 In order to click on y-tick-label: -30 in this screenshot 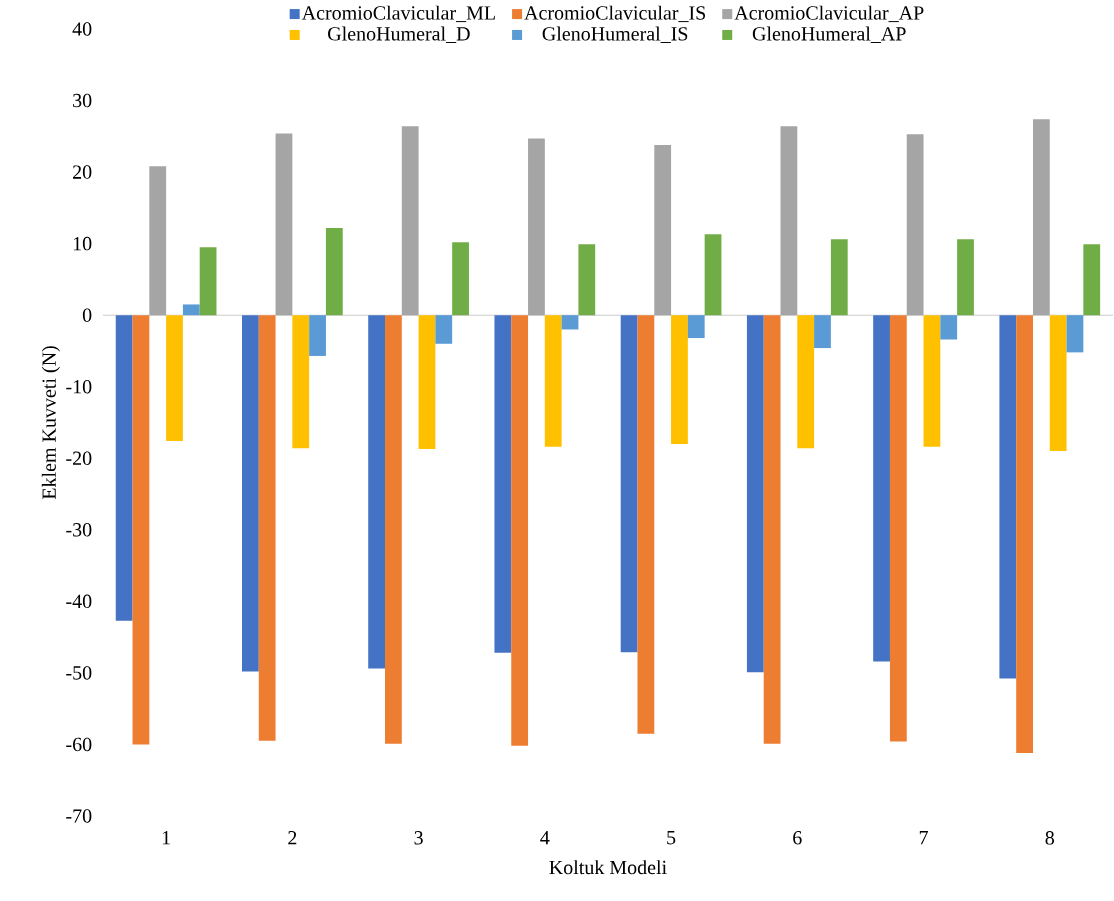, I will do `click(79, 530)`.